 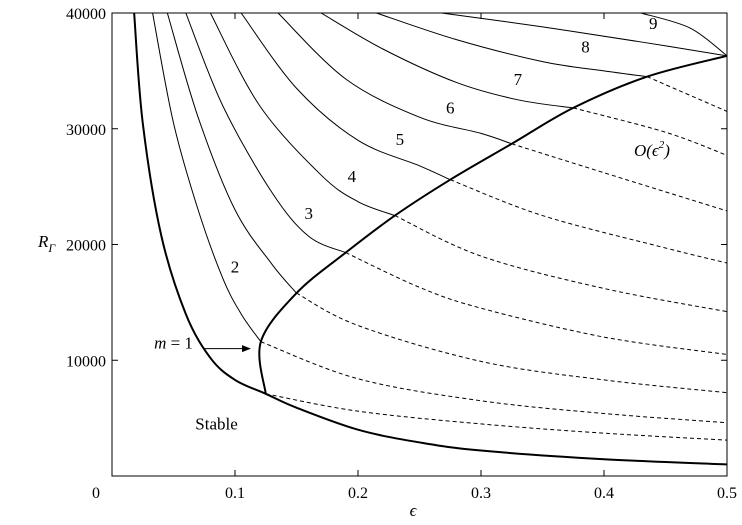 I want to click on region-label-5: 7, so click(x=518, y=79).